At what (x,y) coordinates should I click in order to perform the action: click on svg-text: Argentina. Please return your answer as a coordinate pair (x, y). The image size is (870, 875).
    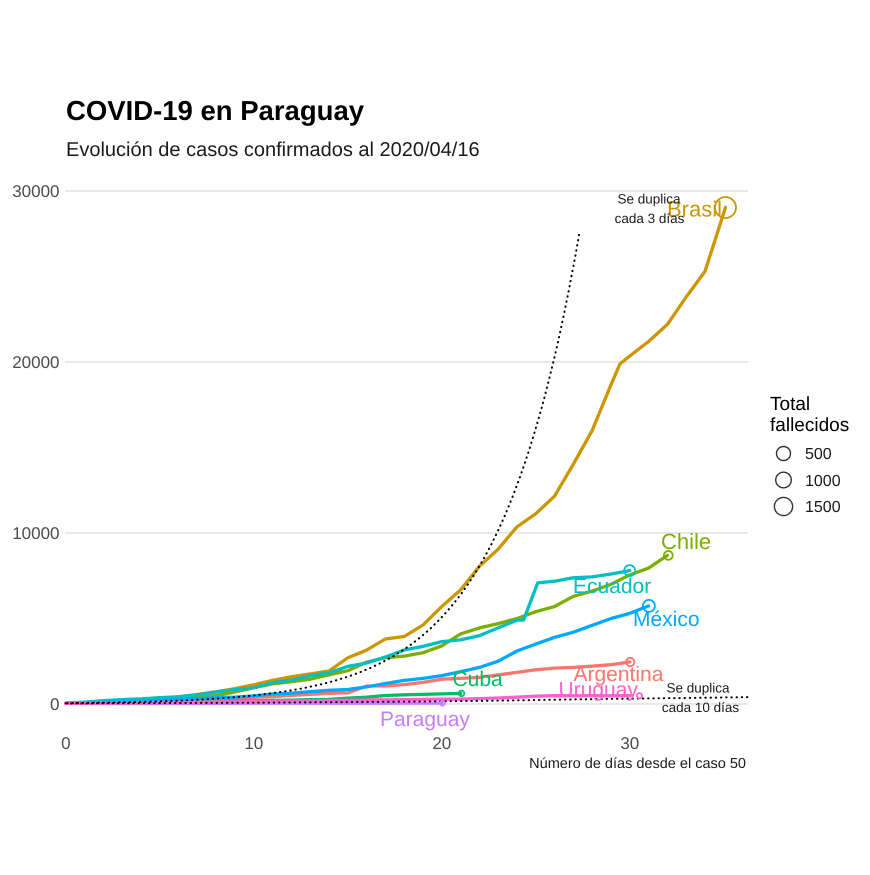
    Looking at the image, I should click on (619, 674).